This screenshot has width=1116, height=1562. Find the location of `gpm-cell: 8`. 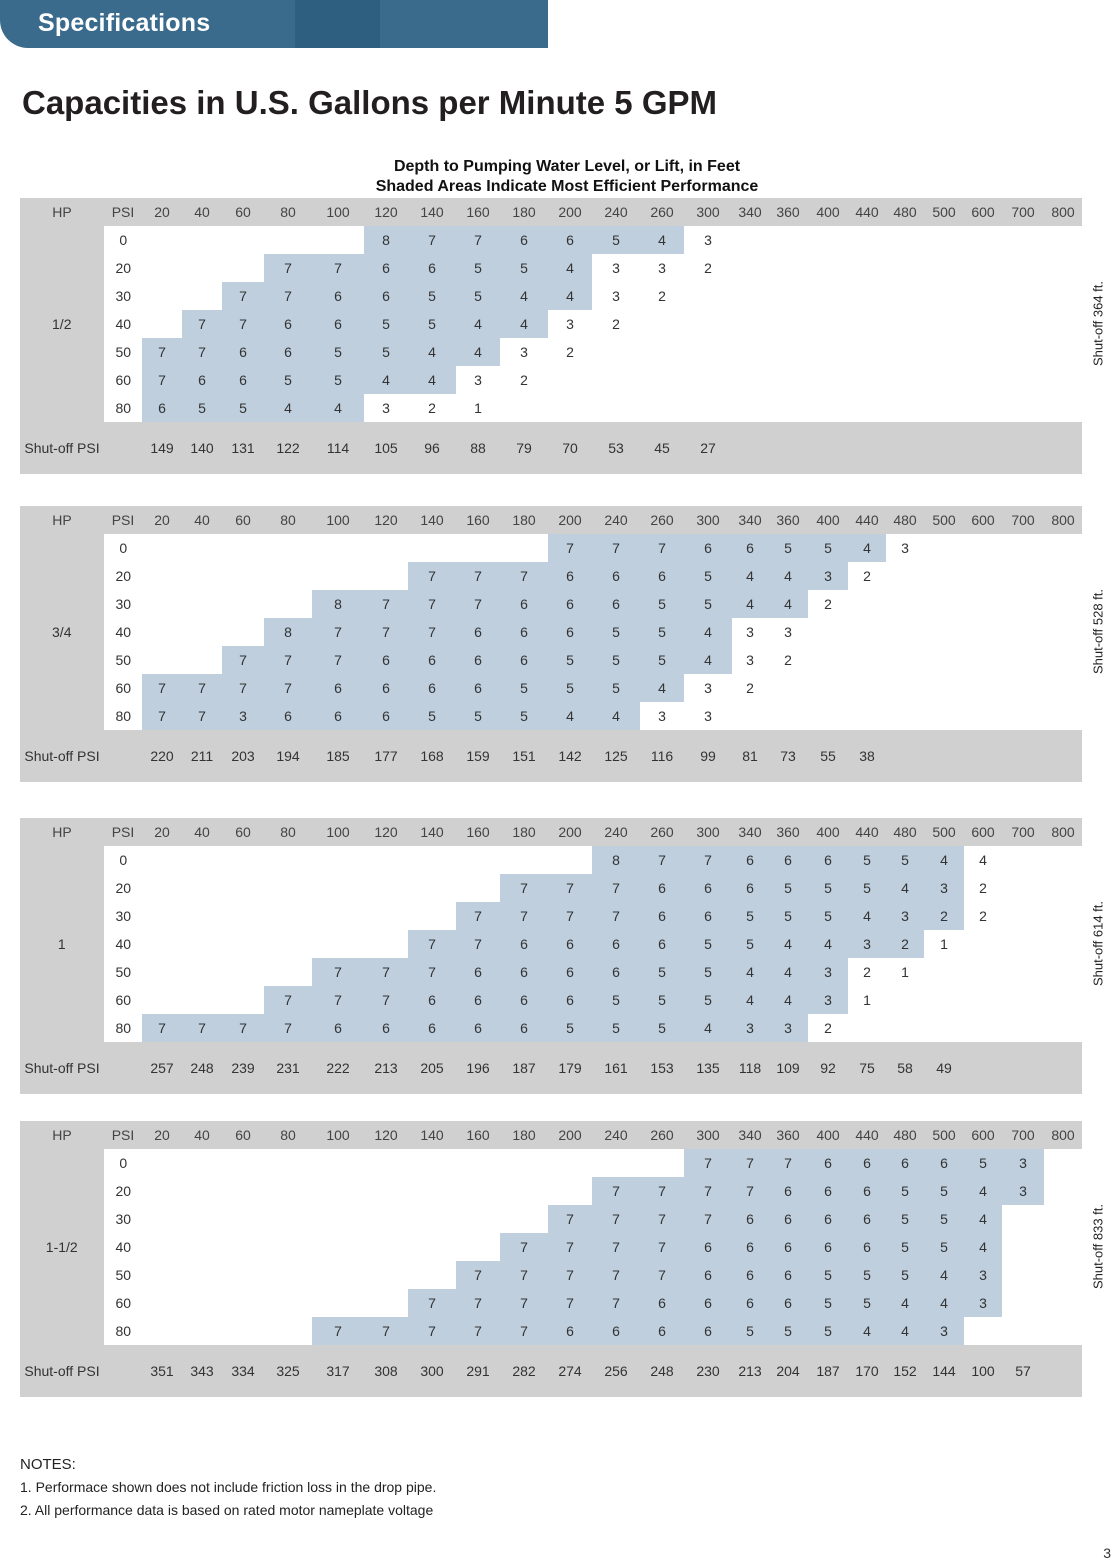

gpm-cell: 8 is located at coordinates (338, 604).